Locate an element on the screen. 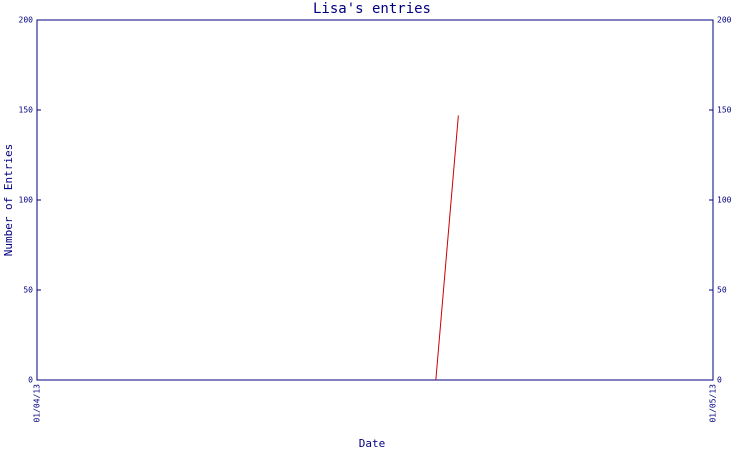 This screenshot has width=750, height=450. y2-tick-label: 150 is located at coordinates (724, 110).